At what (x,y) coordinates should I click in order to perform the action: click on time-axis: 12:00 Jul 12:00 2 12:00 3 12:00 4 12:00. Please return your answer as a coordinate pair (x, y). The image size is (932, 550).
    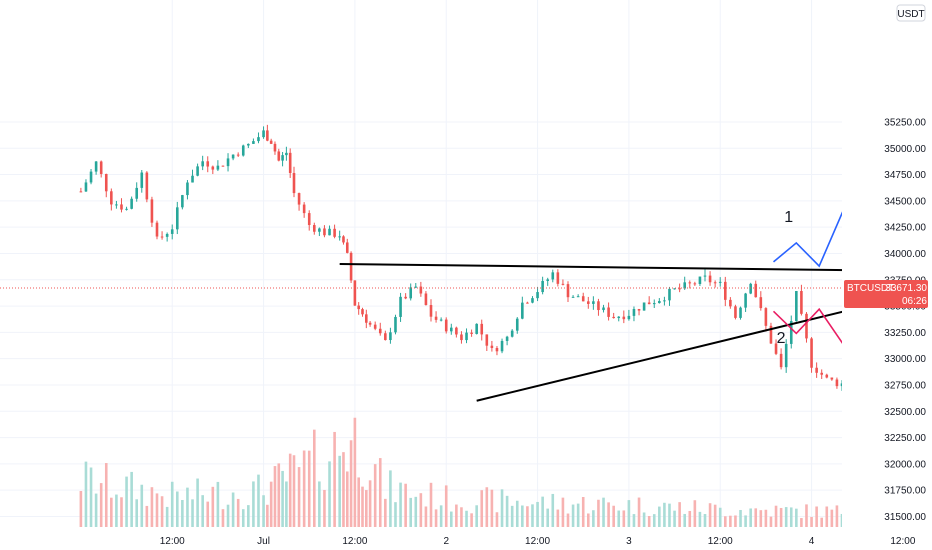
    Looking at the image, I should click on (538, 541).